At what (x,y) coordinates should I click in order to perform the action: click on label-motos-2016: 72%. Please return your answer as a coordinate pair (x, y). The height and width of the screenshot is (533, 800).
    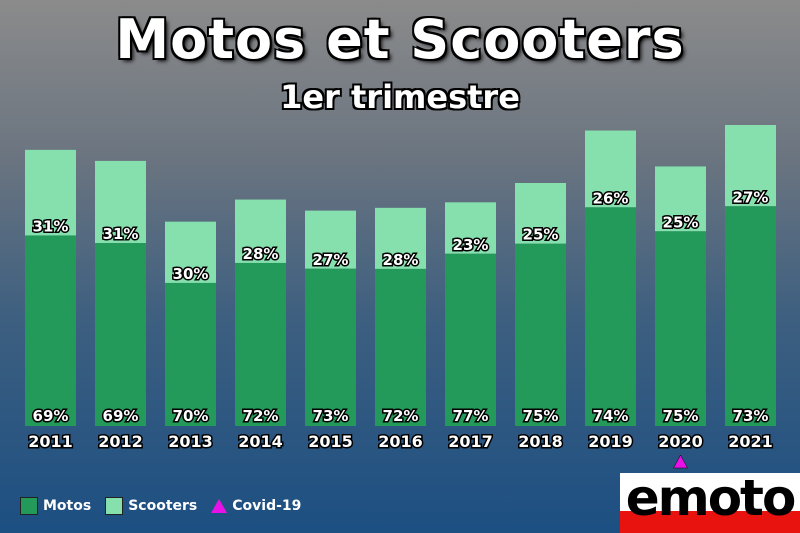
    Looking at the image, I should click on (401, 416).